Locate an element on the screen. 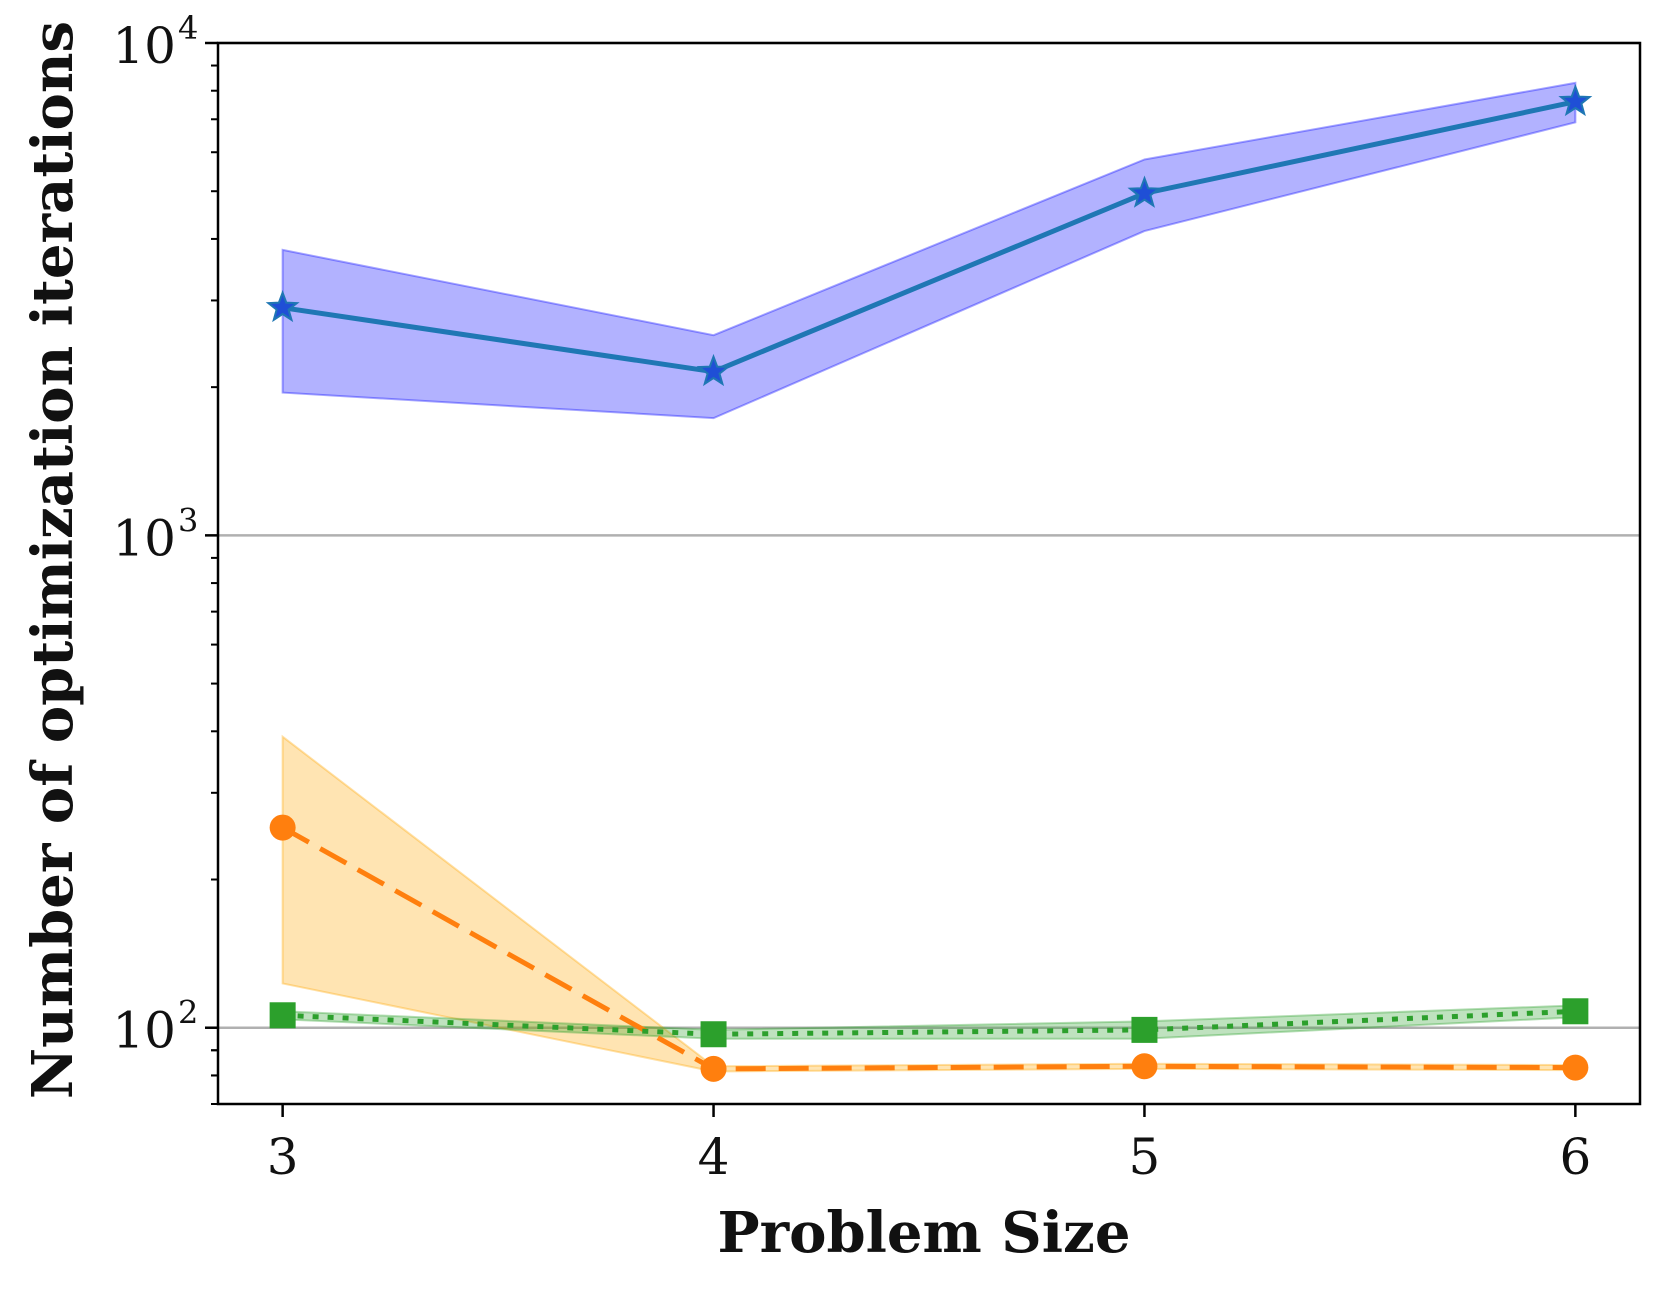  y-tick-exponent: 4 is located at coordinates (188, 28).